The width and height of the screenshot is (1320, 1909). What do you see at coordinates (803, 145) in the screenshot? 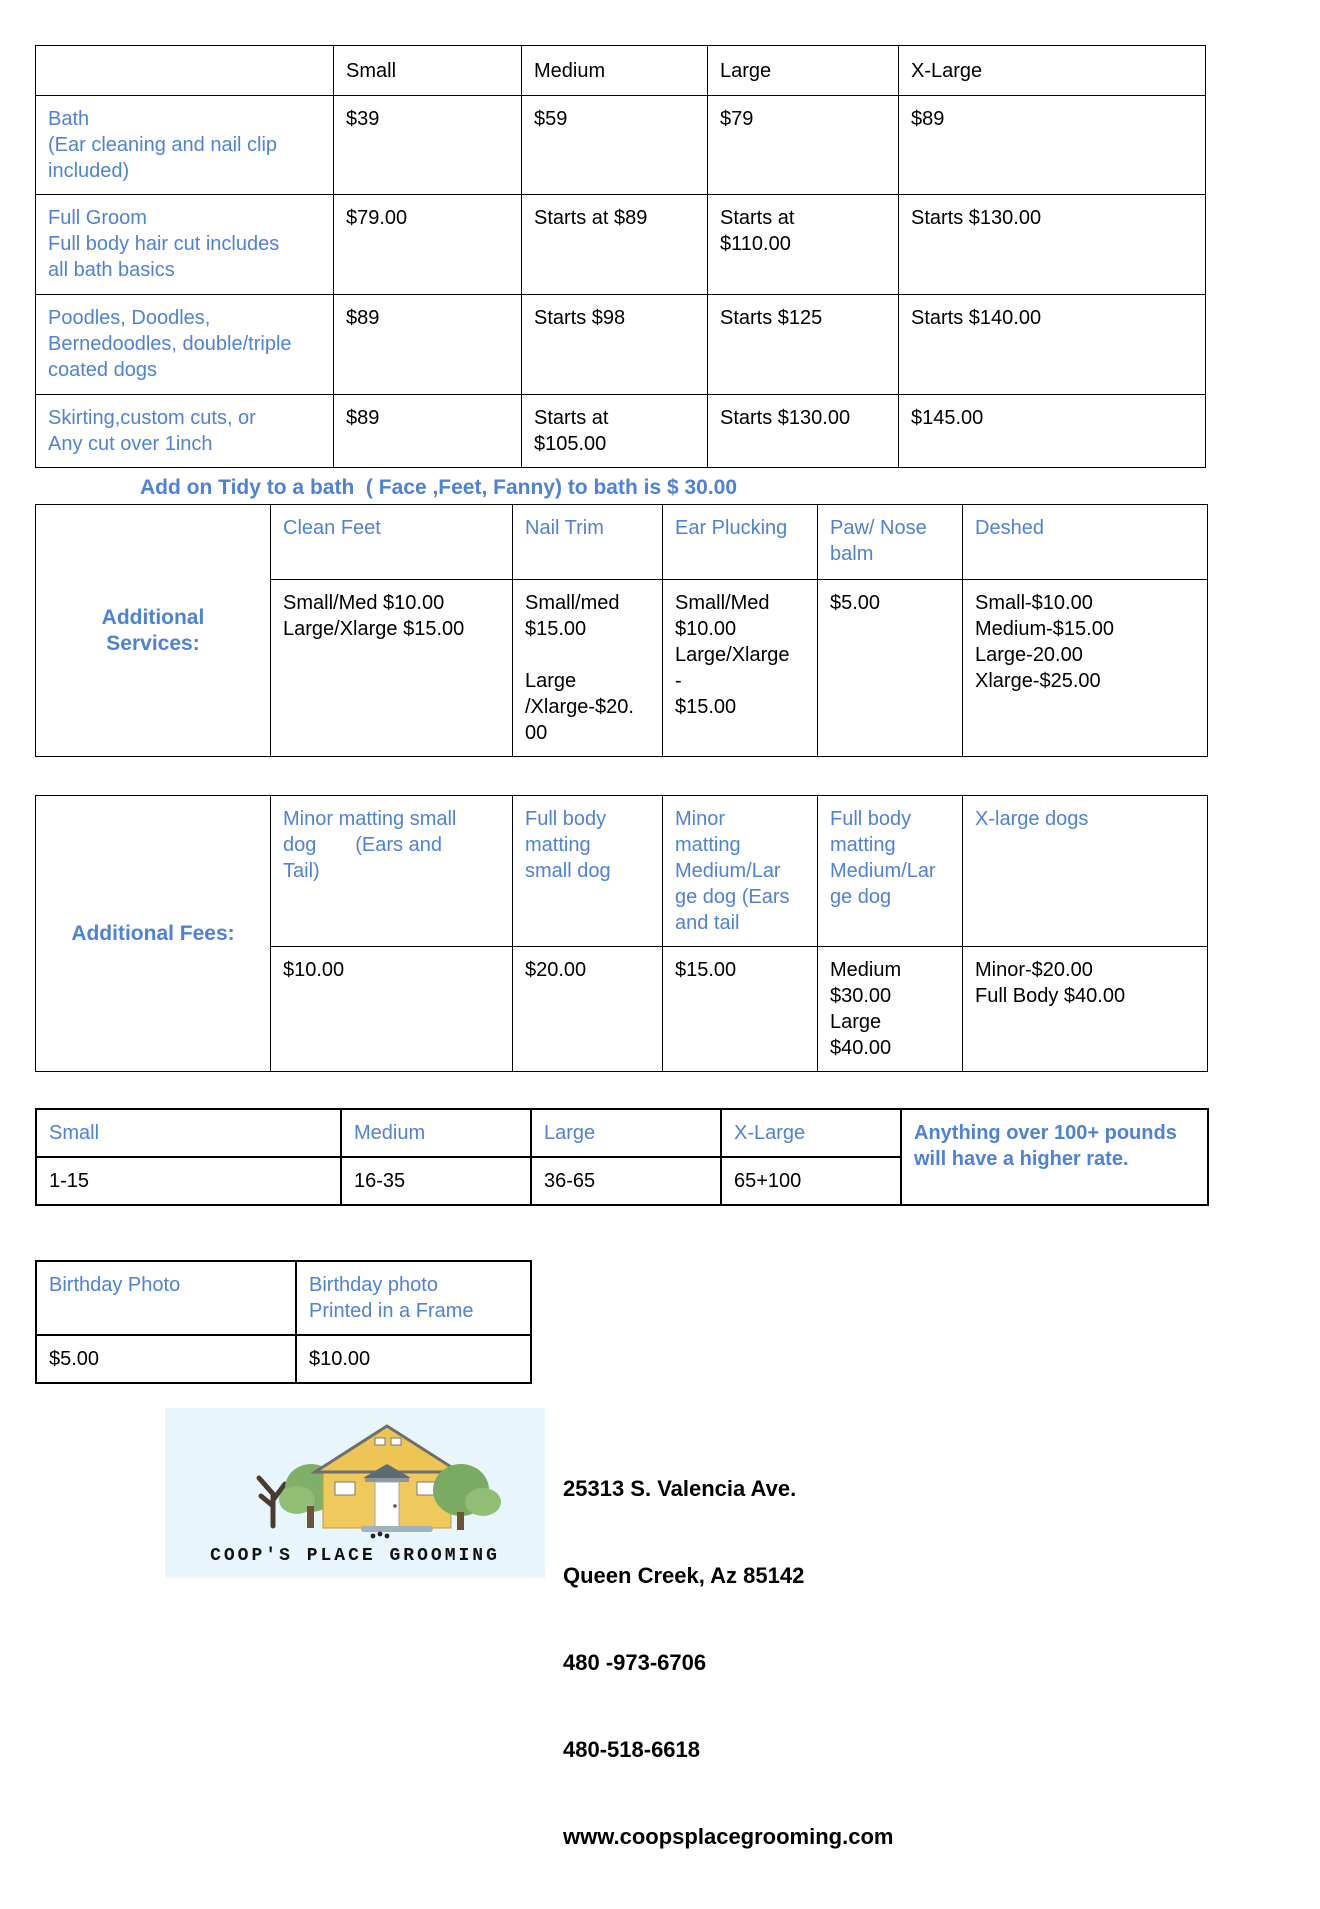
I see `price-cell: $79` at bounding box center [803, 145].